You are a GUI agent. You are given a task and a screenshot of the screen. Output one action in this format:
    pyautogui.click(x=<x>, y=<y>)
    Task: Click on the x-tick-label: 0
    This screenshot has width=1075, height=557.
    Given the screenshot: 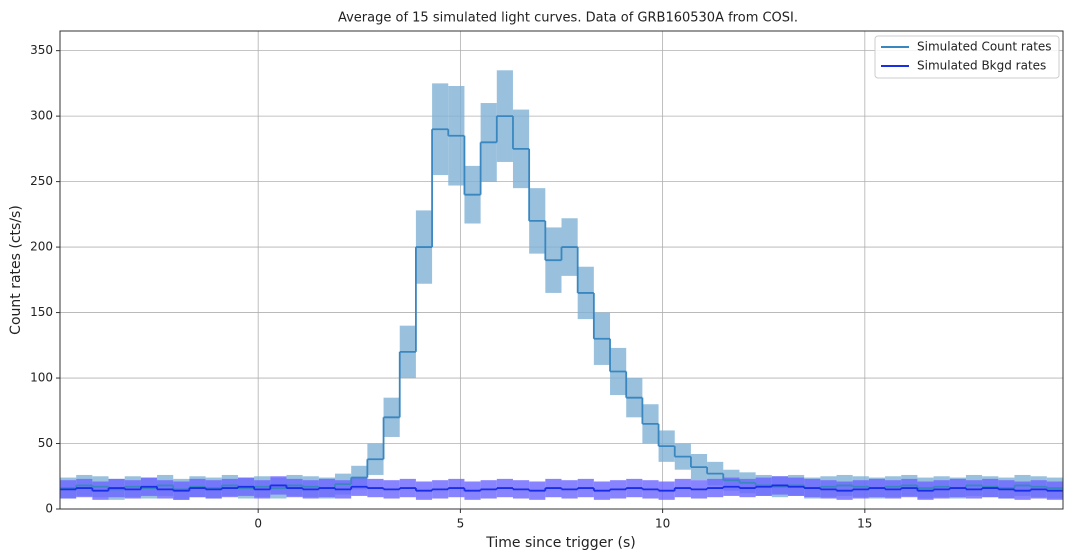 What is the action you would take?
    pyautogui.click(x=258, y=524)
    